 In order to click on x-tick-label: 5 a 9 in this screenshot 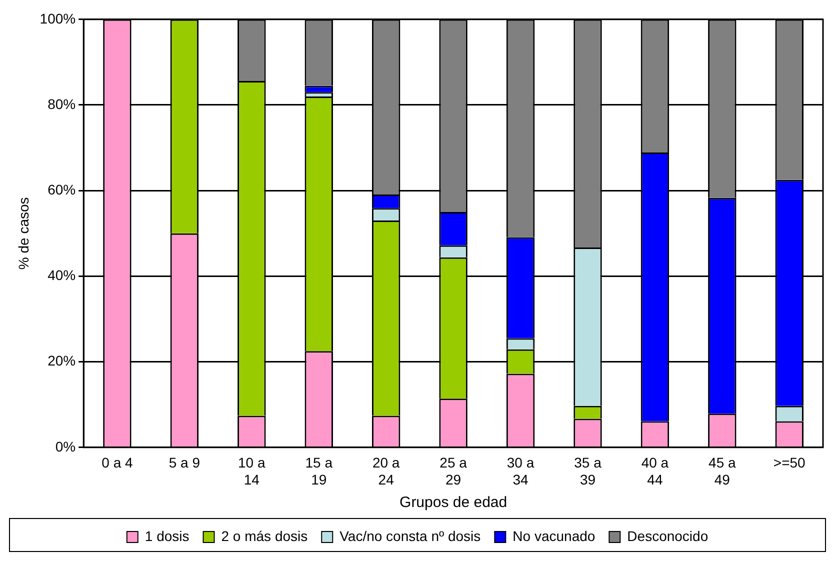, I will do `click(184, 462)`.